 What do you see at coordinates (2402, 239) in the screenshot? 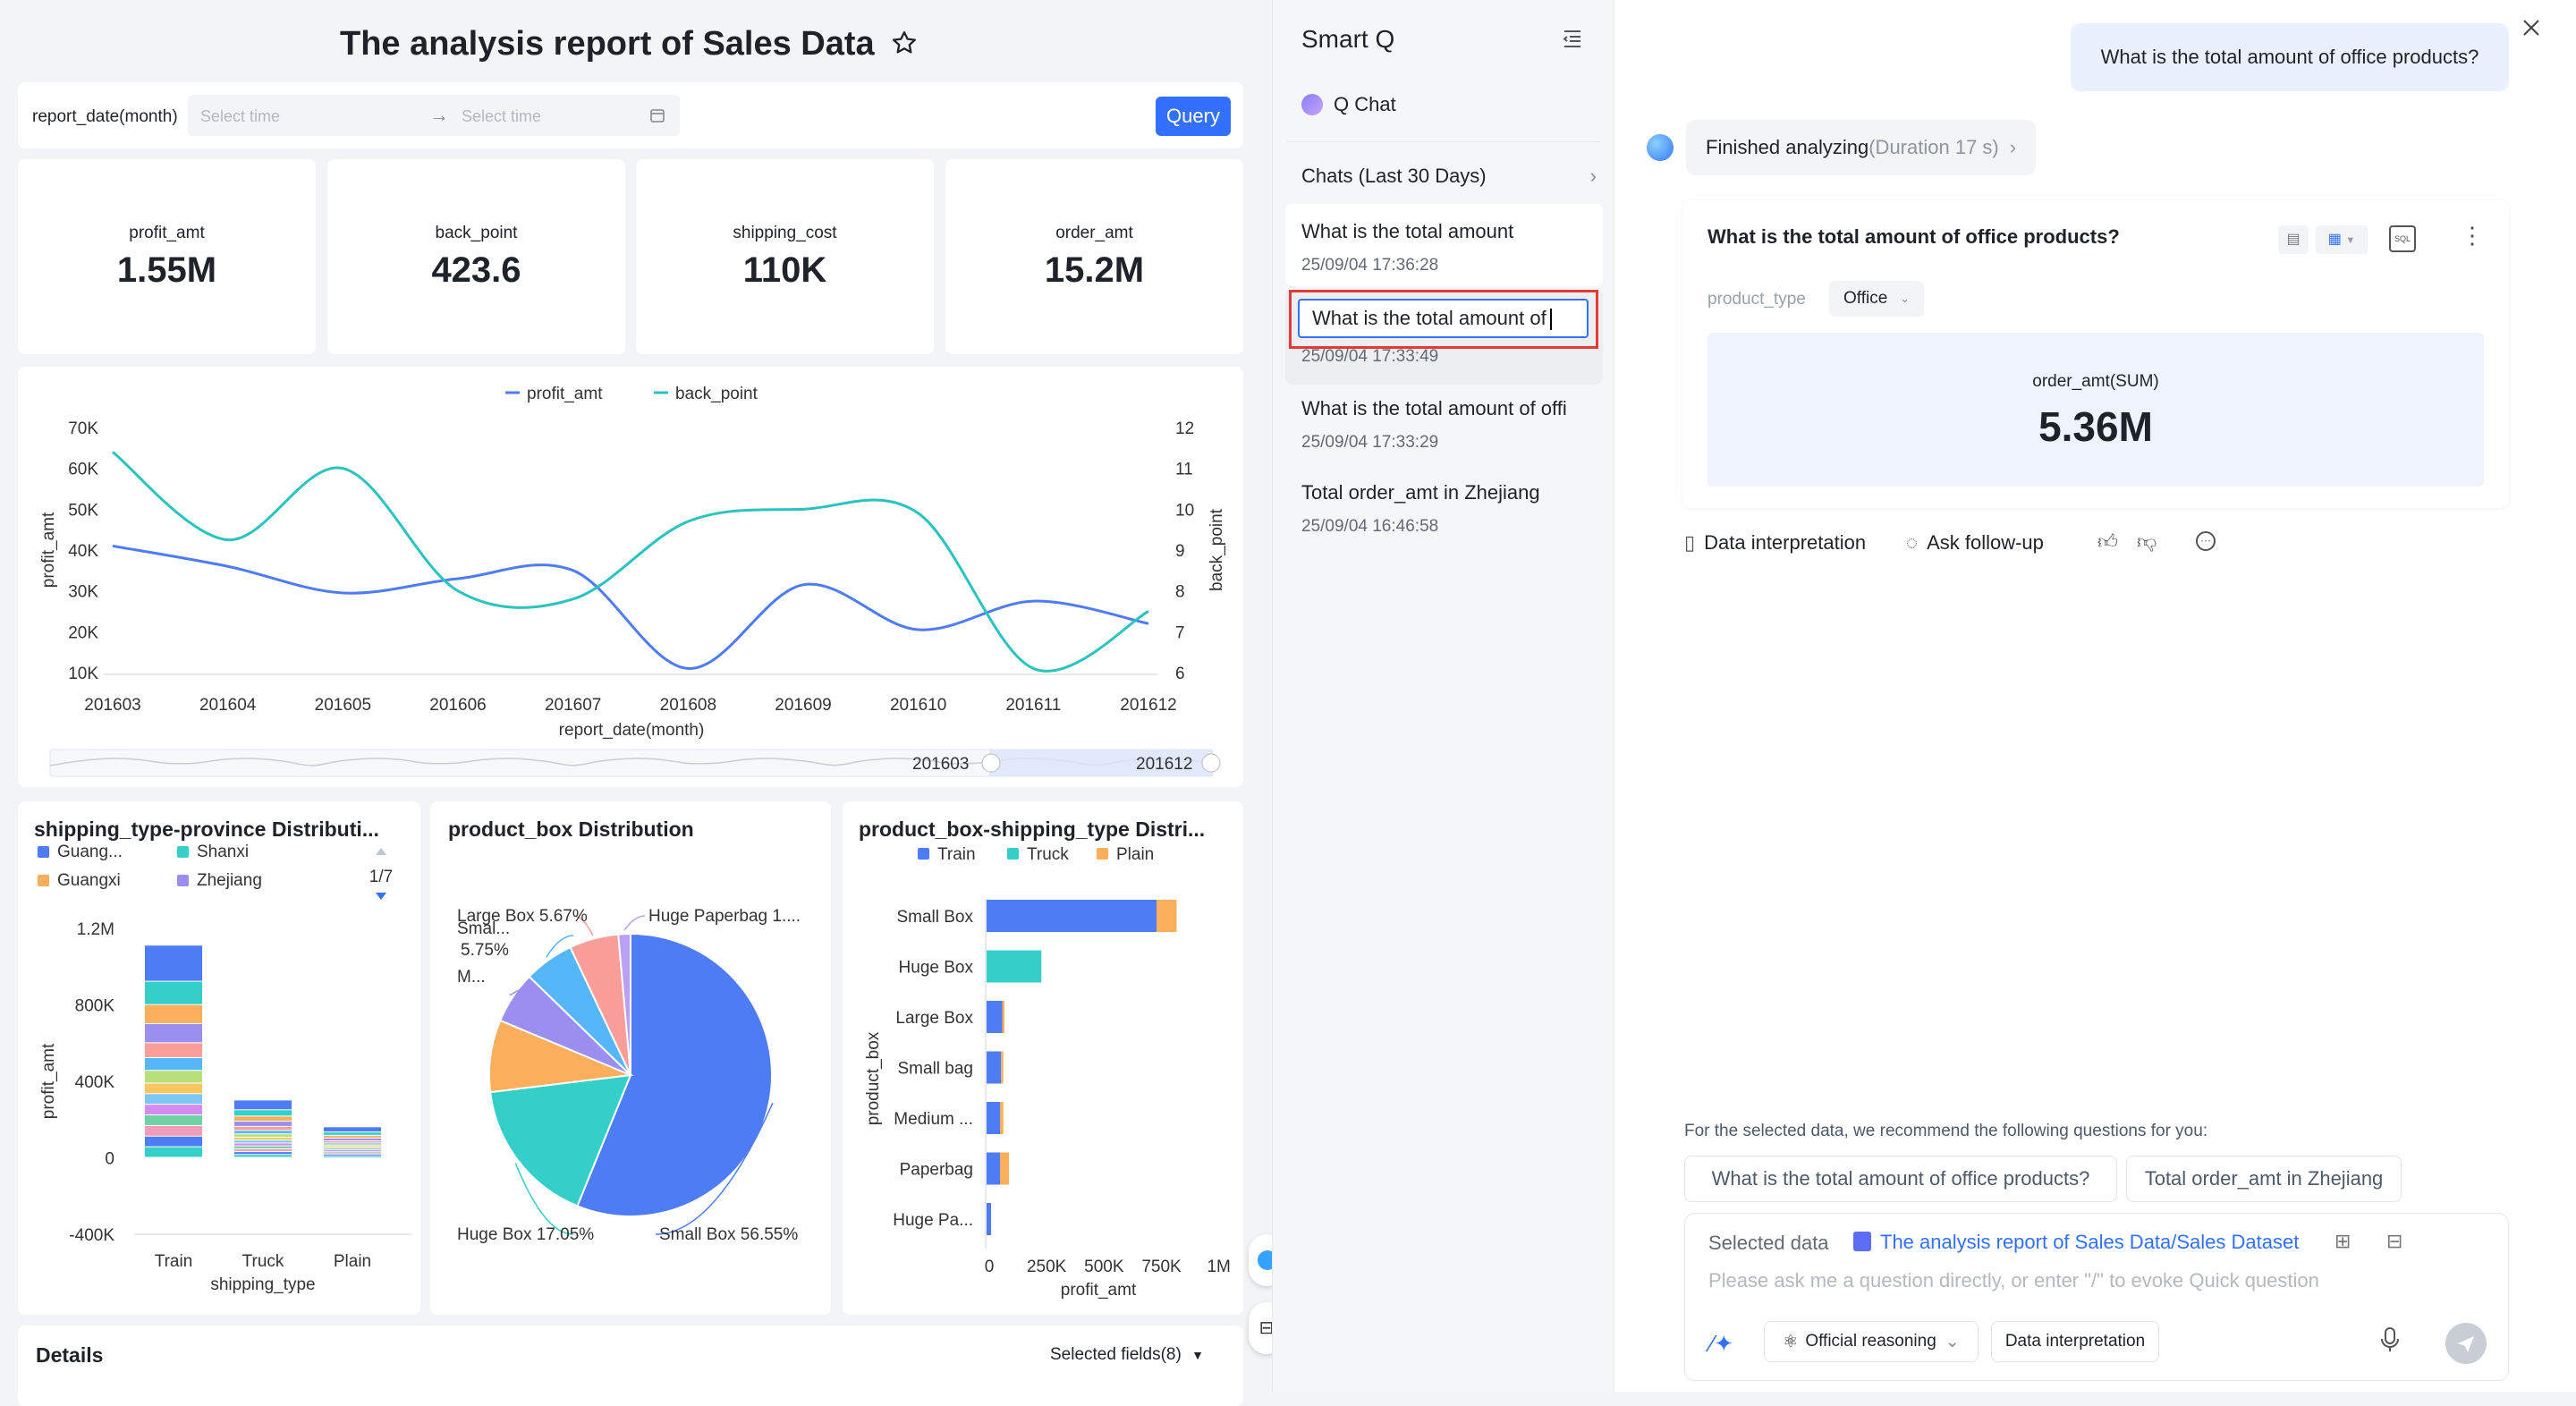
I see `sql-icon: SQL` at bounding box center [2402, 239].